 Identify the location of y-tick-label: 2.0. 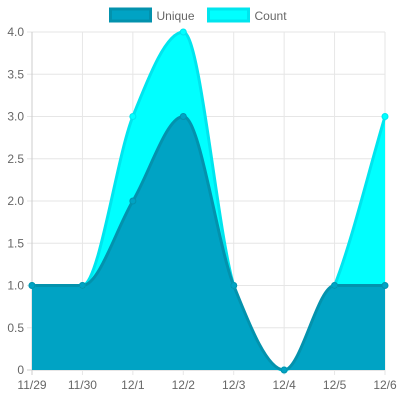
(15, 201).